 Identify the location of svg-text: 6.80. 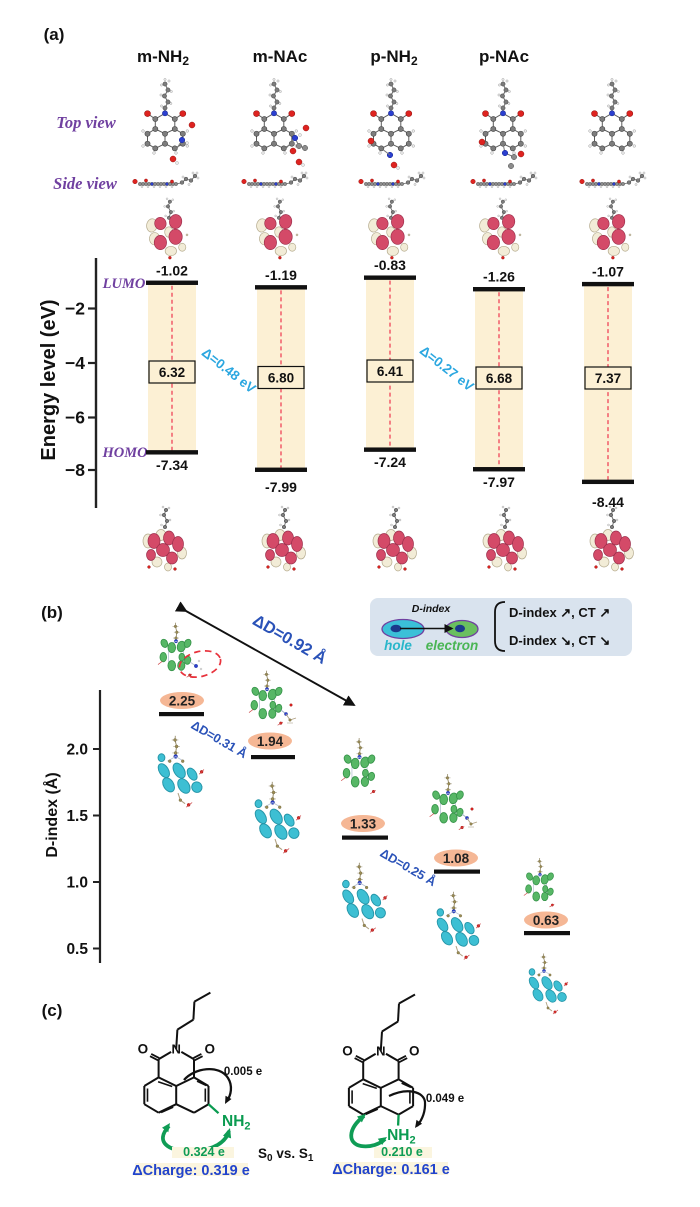
(281, 377).